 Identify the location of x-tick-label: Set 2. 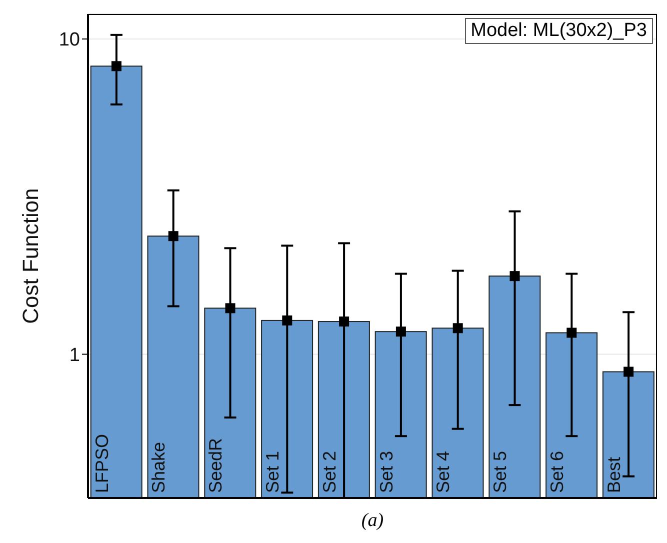
(329, 471).